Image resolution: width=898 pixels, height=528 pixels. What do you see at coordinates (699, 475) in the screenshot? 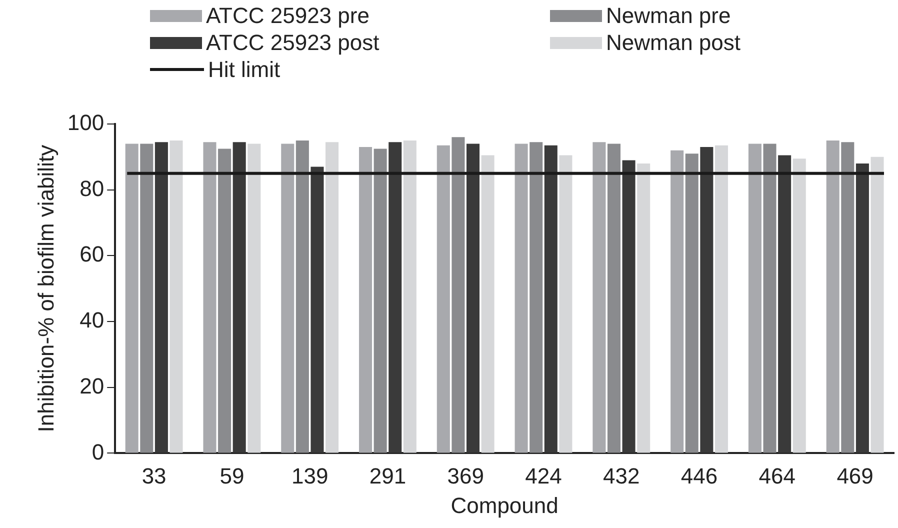
I see `x-tick-label: 446` at bounding box center [699, 475].